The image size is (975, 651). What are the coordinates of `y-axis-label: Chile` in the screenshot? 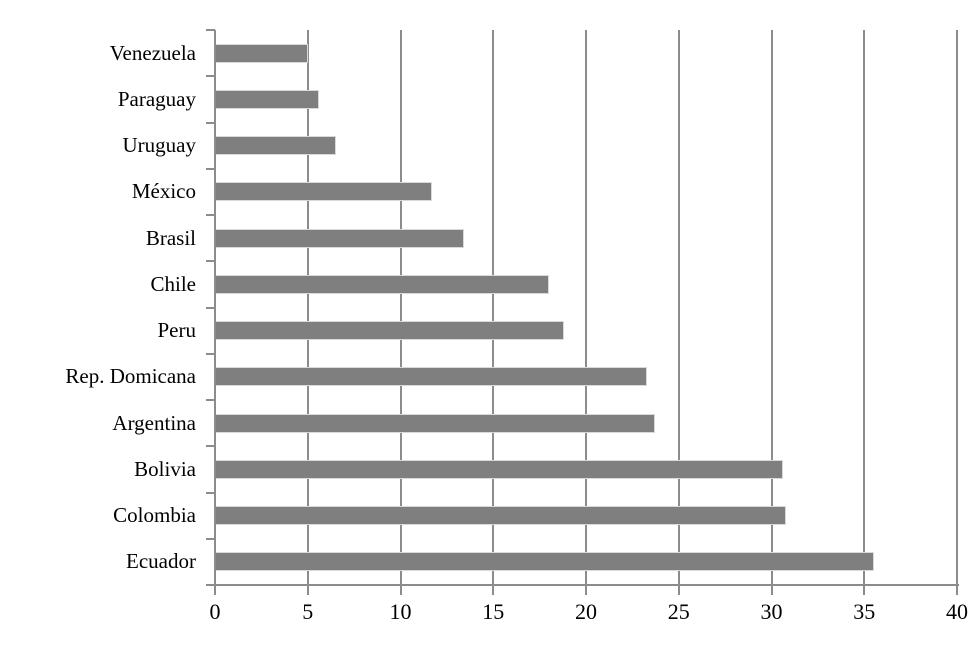 It's located at (173, 283).